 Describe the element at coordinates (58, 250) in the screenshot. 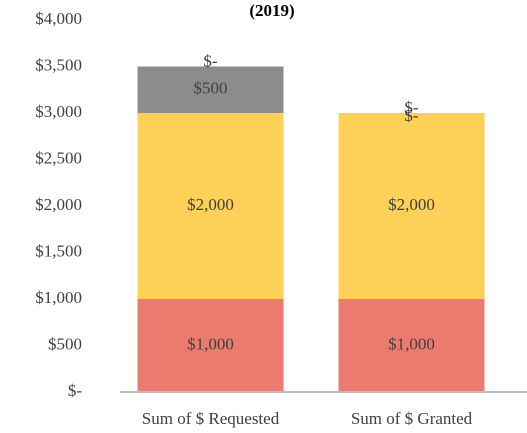

I see `y-tick-label: $1,500` at that location.